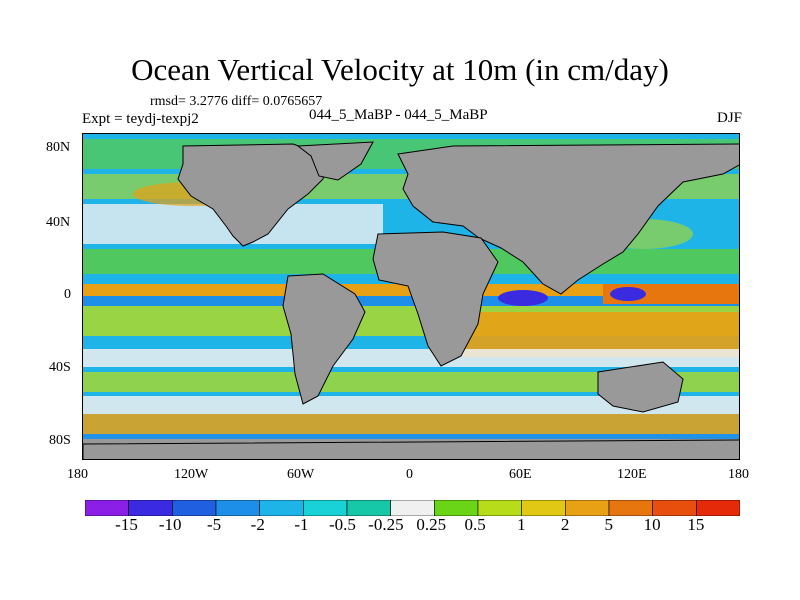 This screenshot has height=600, width=800. What do you see at coordinates (58, 222) in the screenshot?
I see `lat-label-40n: 40N` at bounding box center [58, 222].